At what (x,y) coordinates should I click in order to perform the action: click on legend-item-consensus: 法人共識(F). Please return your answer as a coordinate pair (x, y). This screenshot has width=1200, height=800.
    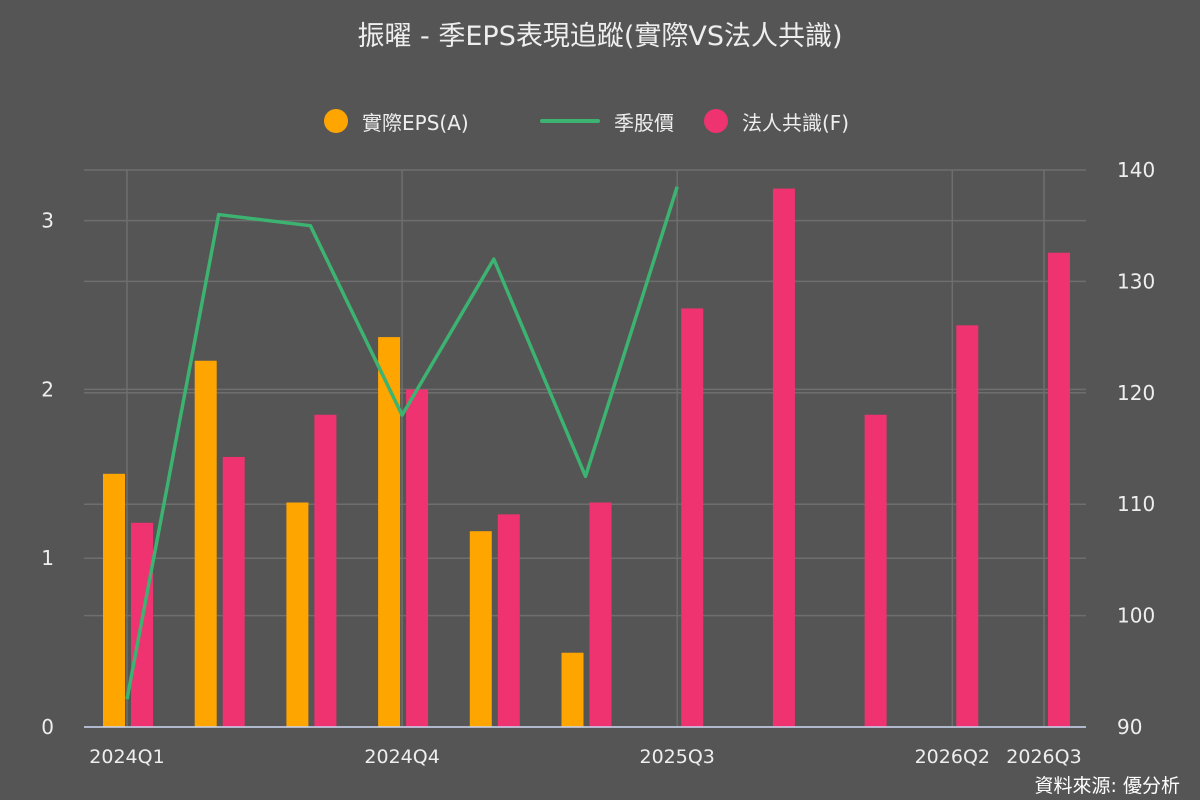
    Looking at the image, I should click on (776, 121).